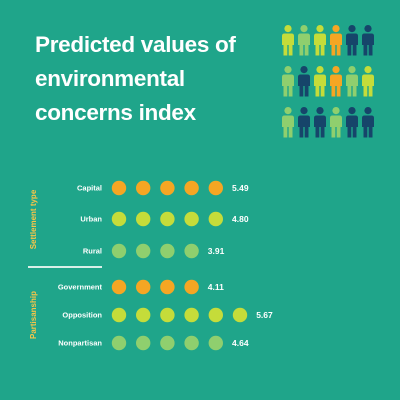 The image size is (400, 400). Describe the element at coordinates (240, 188) in the screenshot. I see `value-label: 5.49` at that location.